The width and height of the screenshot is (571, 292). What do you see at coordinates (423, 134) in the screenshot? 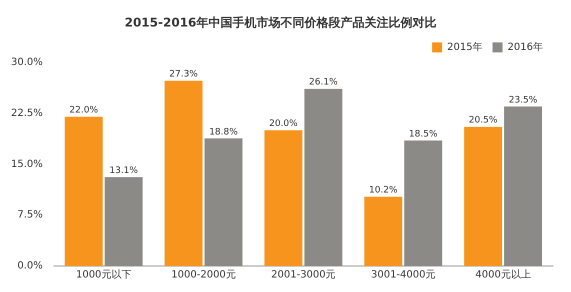
I see `data-label: 18.5%` at bounding box center [423, 134].